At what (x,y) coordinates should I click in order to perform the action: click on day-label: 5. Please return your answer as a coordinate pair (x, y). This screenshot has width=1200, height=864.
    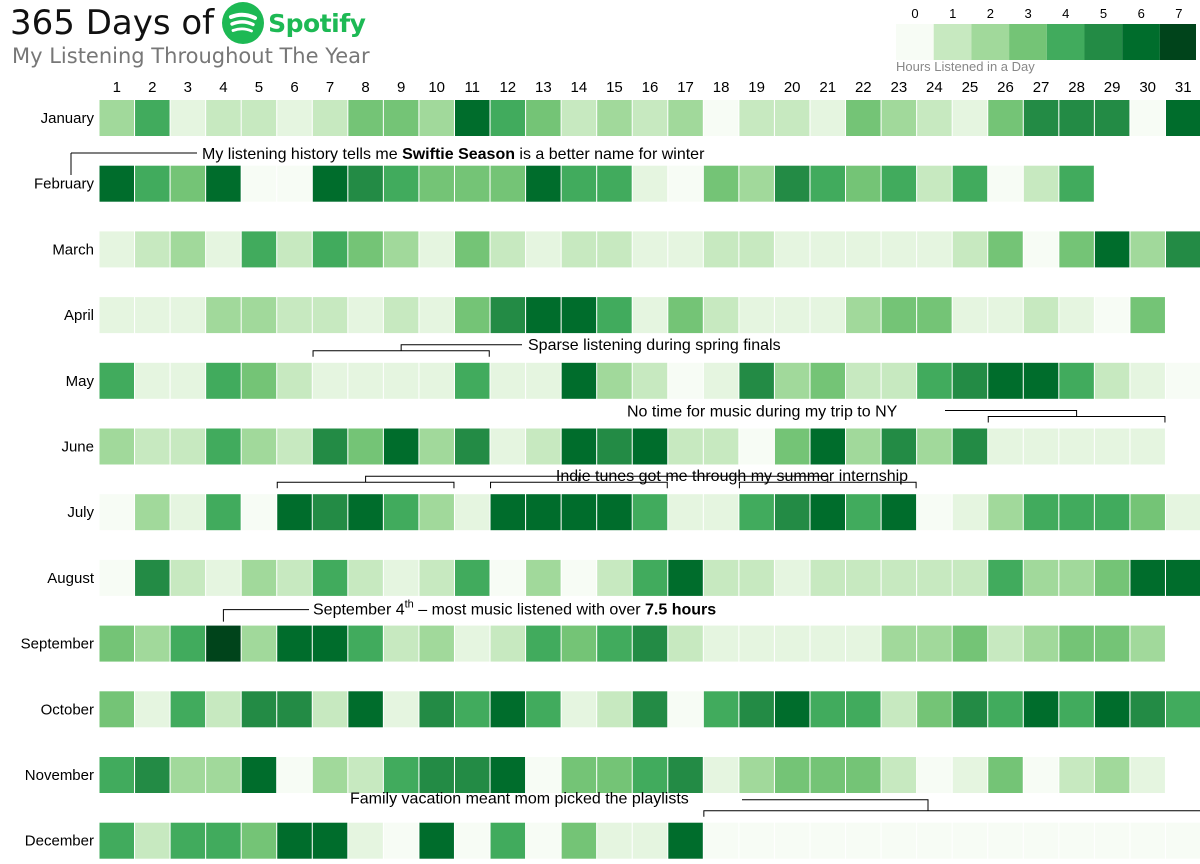
    Looking at the image, I should click on (259, 87).